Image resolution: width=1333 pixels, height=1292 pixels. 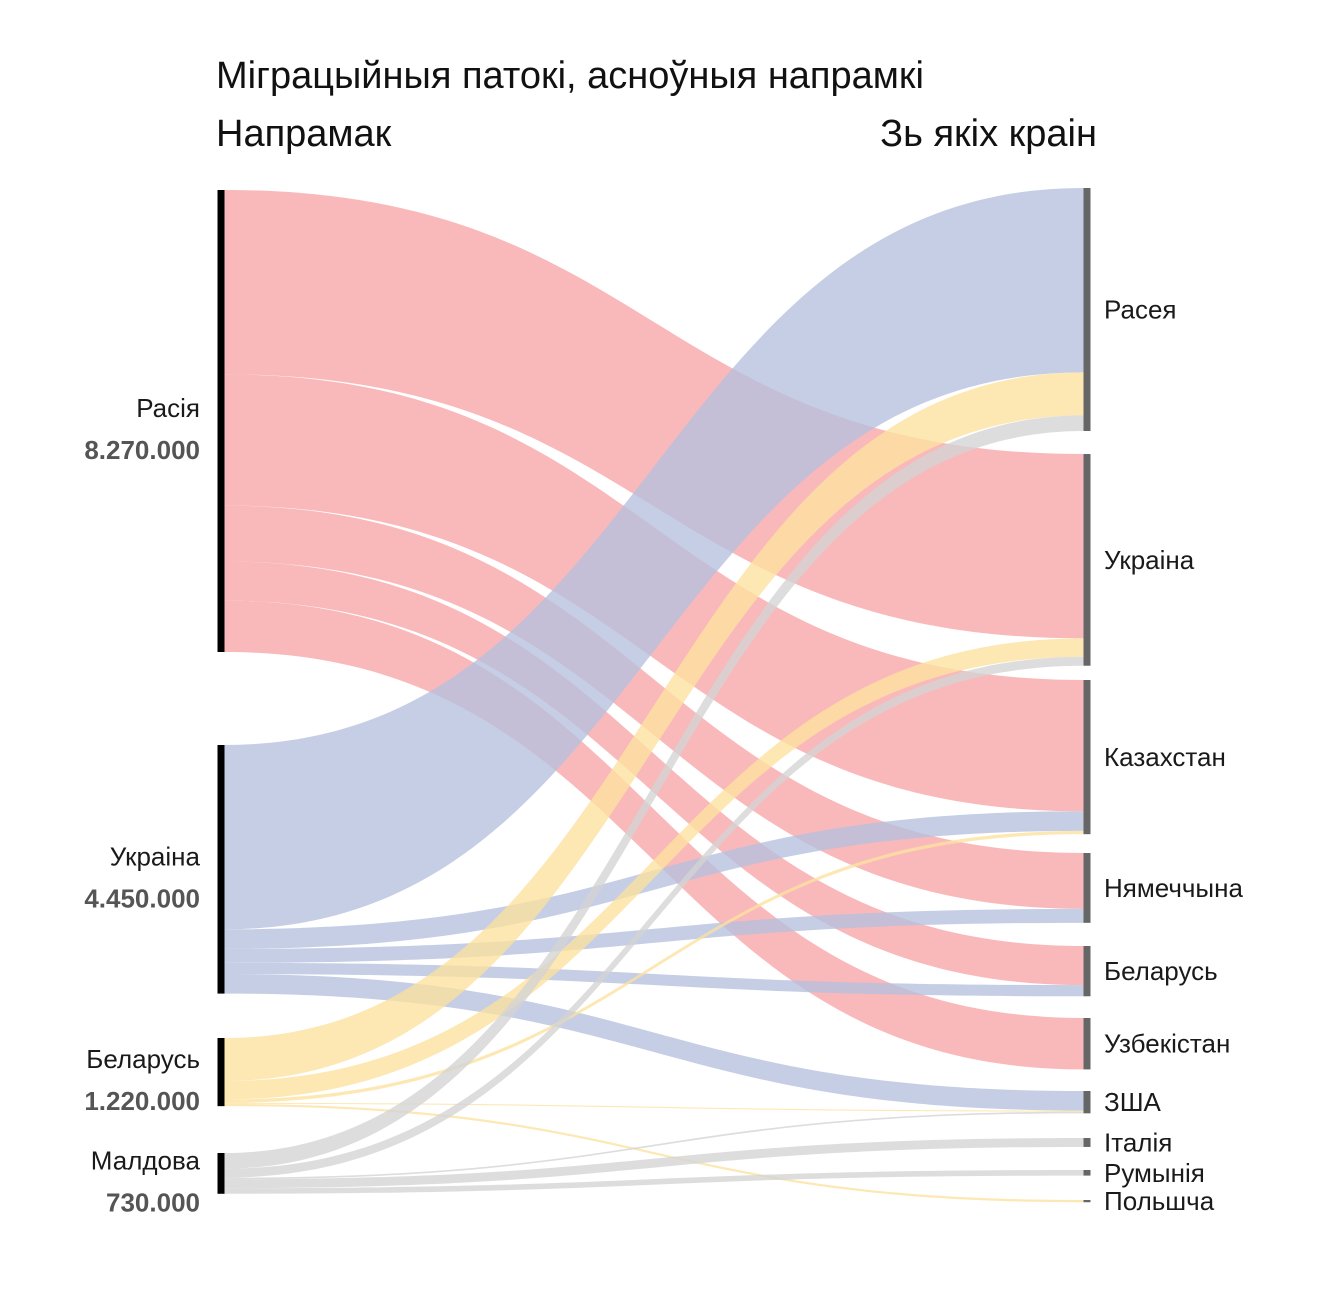 I want to click on source-value-blr: 1.220.000, so click(x=142, y=1101).